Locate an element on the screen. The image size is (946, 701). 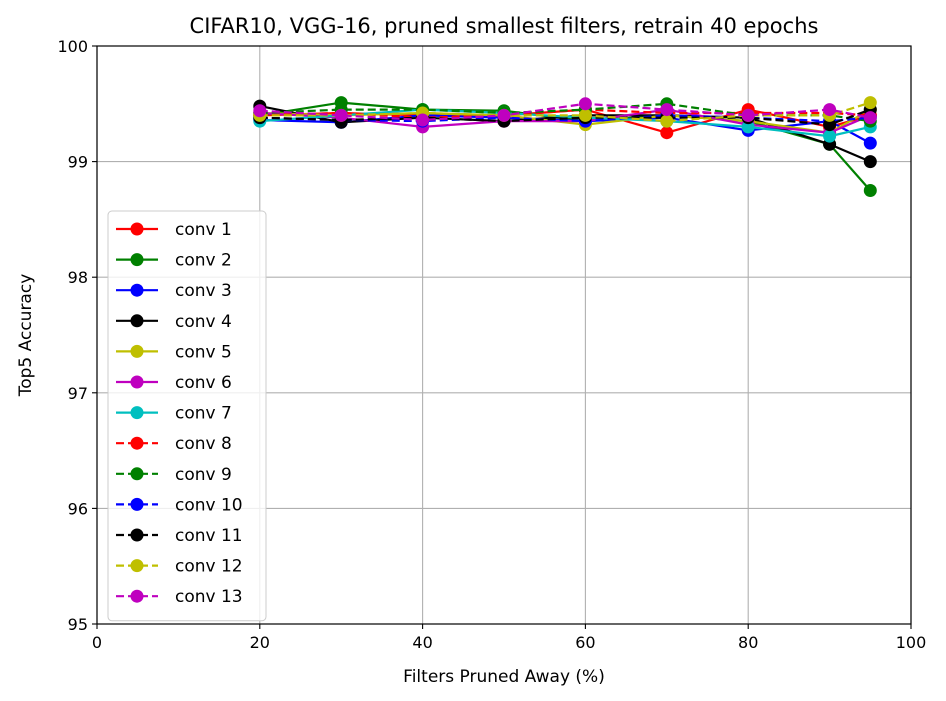
y-tick-label: 100 is located at coordinates (72, 46).